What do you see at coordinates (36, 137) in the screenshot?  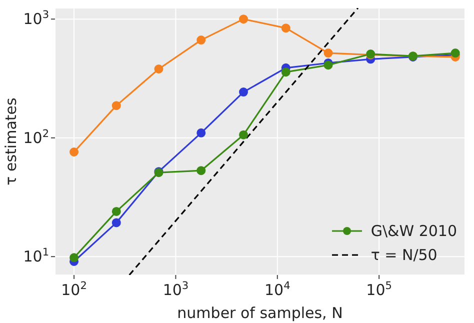 I see `y-tick-label: 10$^{2}$` at bounding box center [36, 137].